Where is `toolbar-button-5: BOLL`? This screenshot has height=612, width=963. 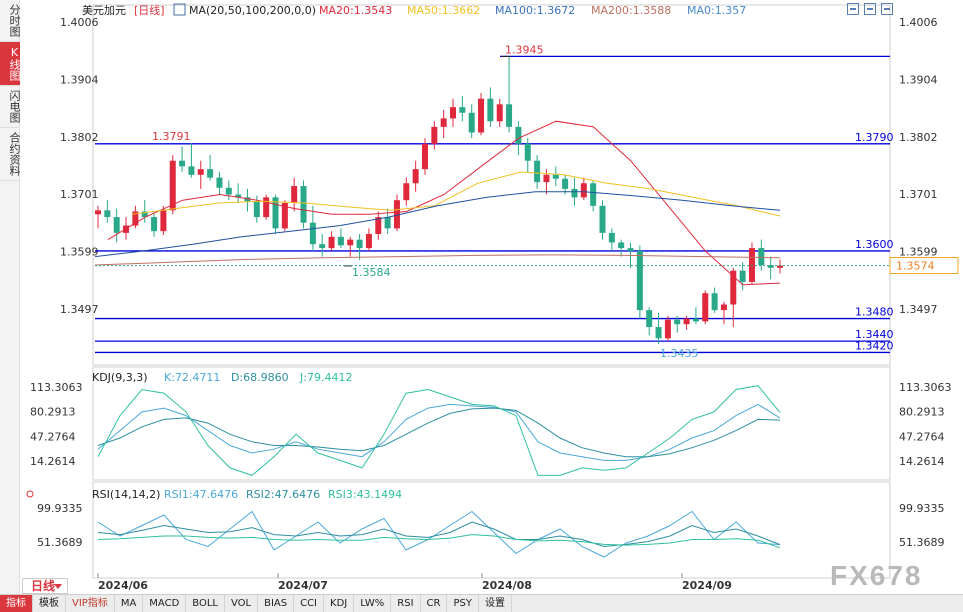 toolbar-button-5: BOLL is located at coordinates (205, 603).